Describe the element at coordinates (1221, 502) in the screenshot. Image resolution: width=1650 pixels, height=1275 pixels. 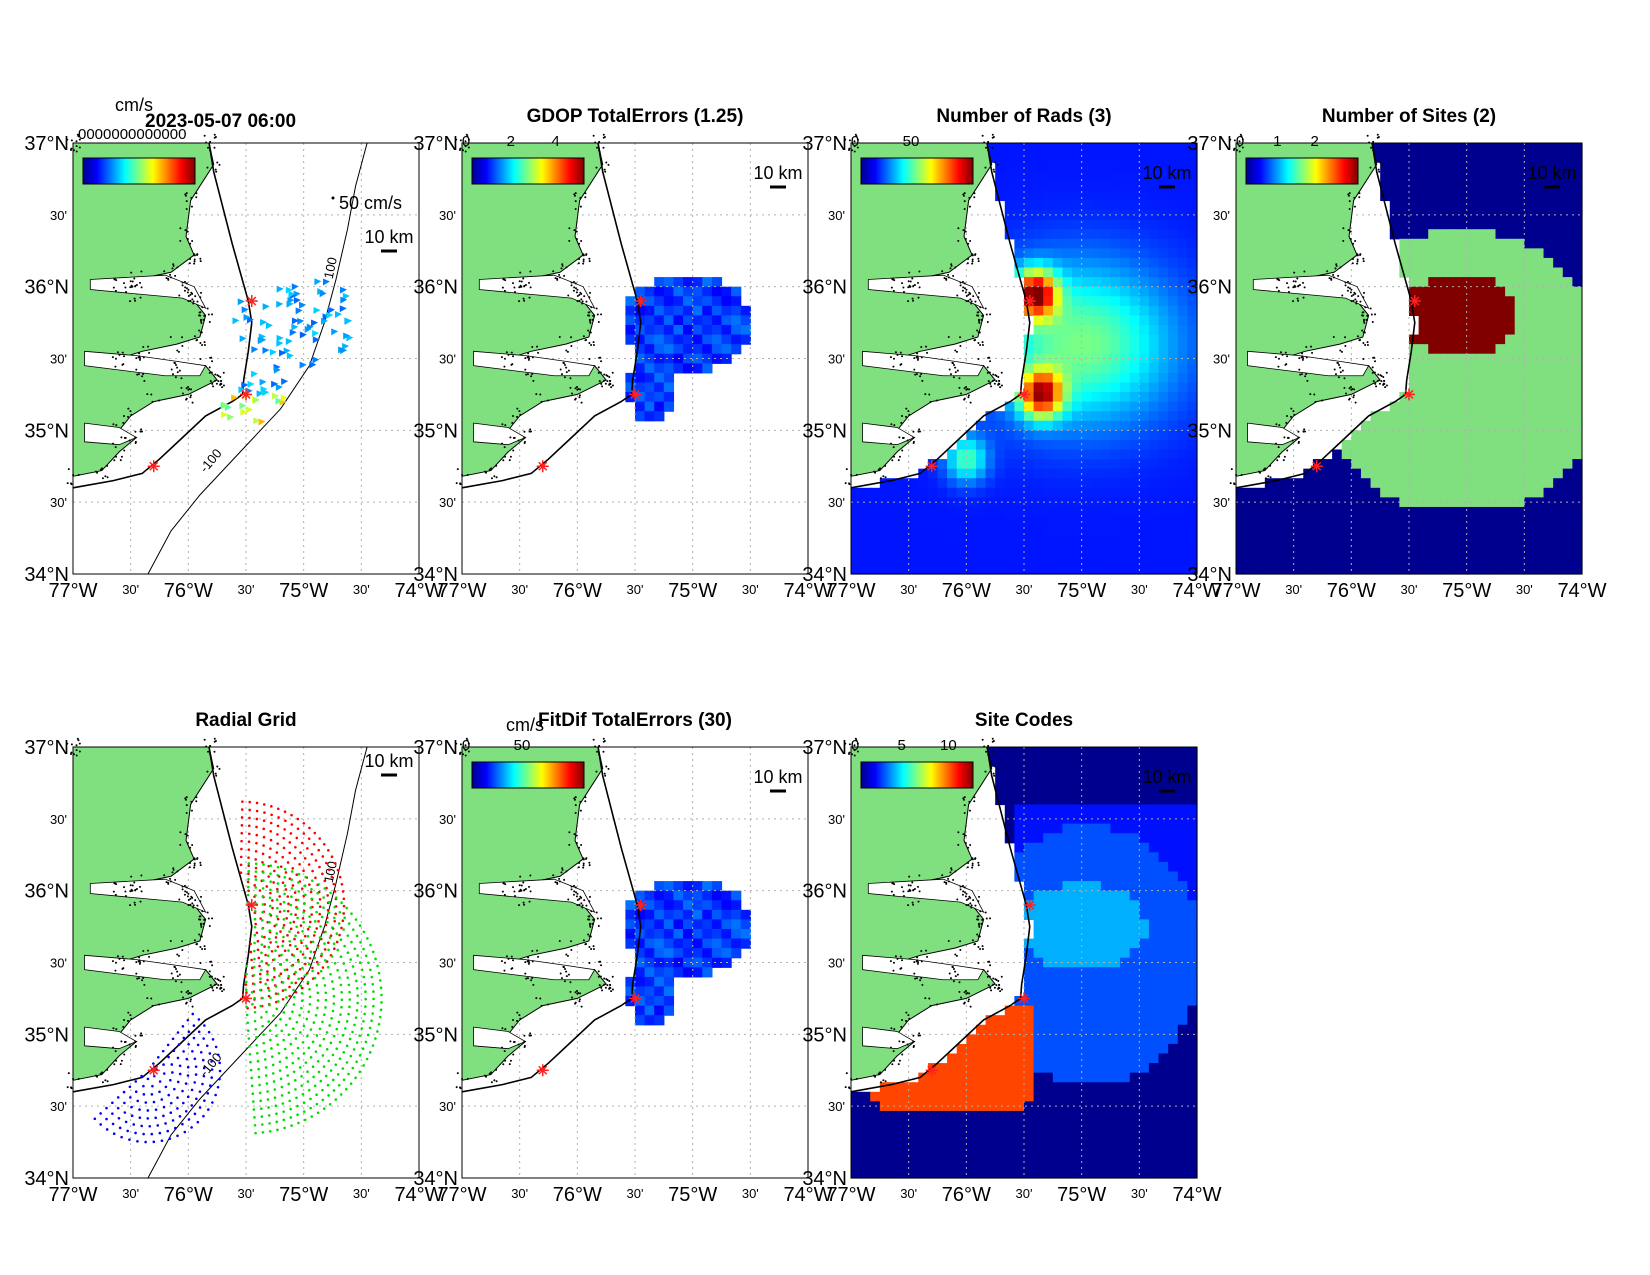
I see `lat-minor-tick-label: 30'` at that location.